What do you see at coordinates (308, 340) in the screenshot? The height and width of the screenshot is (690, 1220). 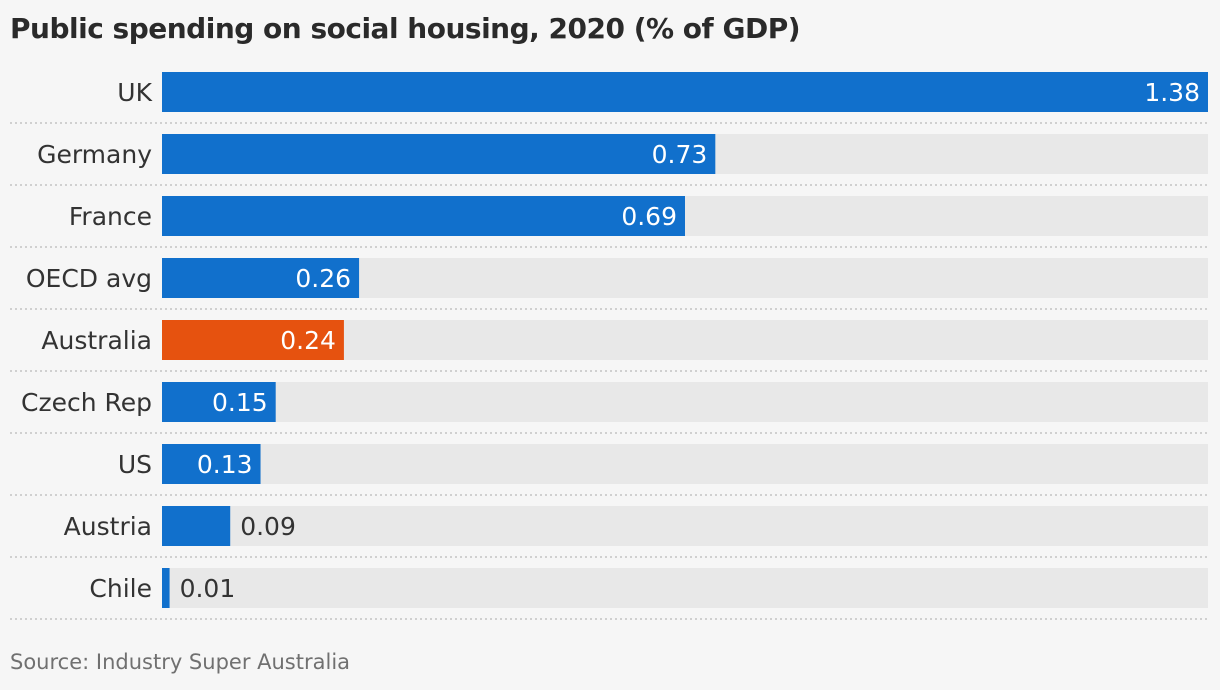 I see `value-label: 0.24` at bounding box center [308, 340].